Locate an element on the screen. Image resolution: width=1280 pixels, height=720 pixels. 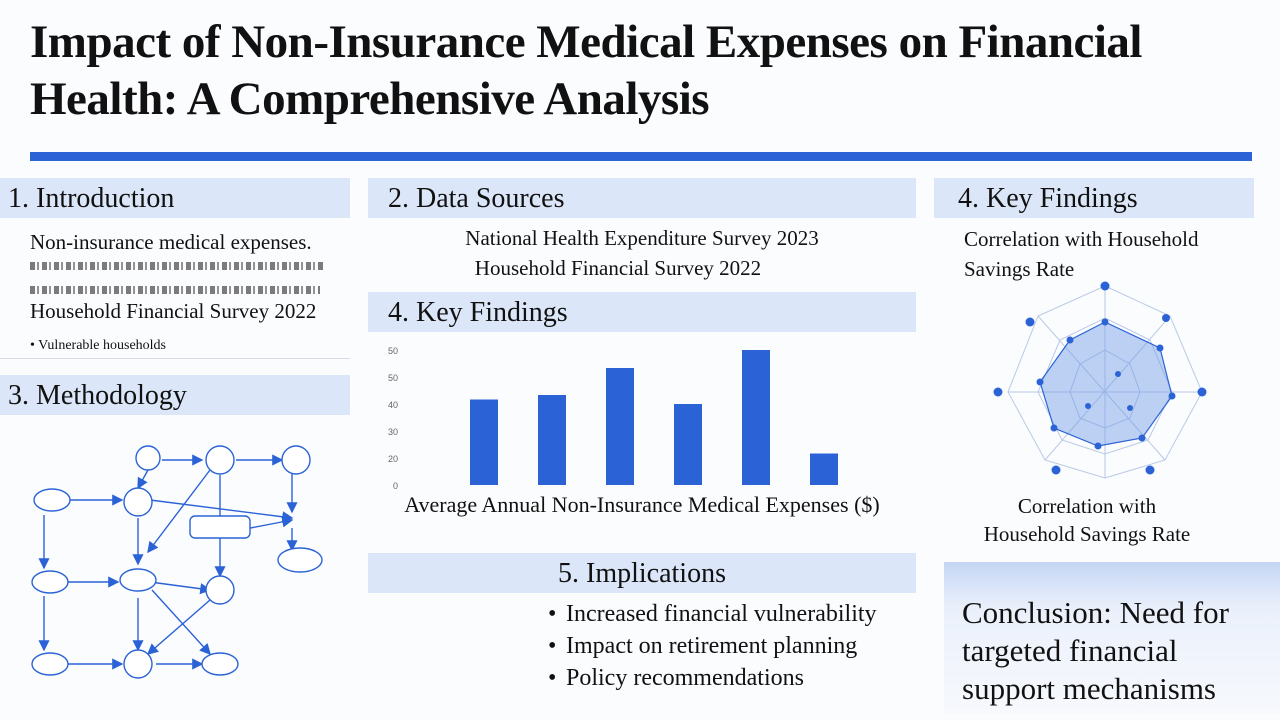
introduction-line-3: Household Financial Survey 2022 is located at coordinates (173, 311).